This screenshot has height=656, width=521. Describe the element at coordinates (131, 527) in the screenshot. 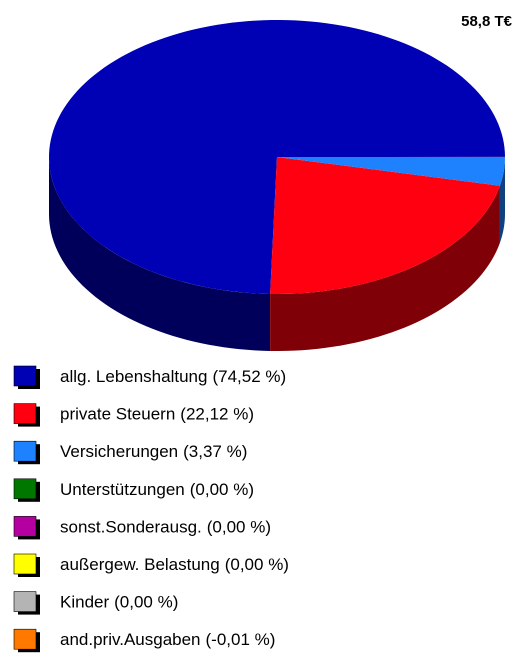

I see `legend-category: sonst.Sonderausg.` at that location.